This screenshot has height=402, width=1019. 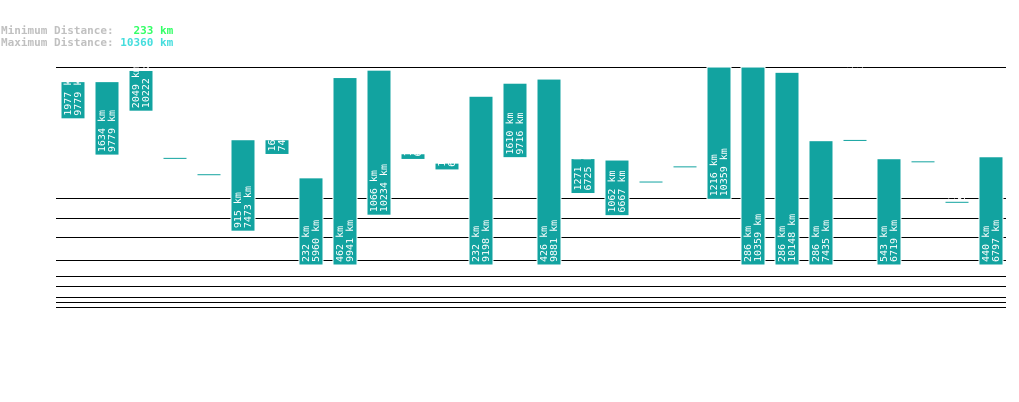 I want to click on max-distance-value: 10360 km, so click(x=147, y=42).